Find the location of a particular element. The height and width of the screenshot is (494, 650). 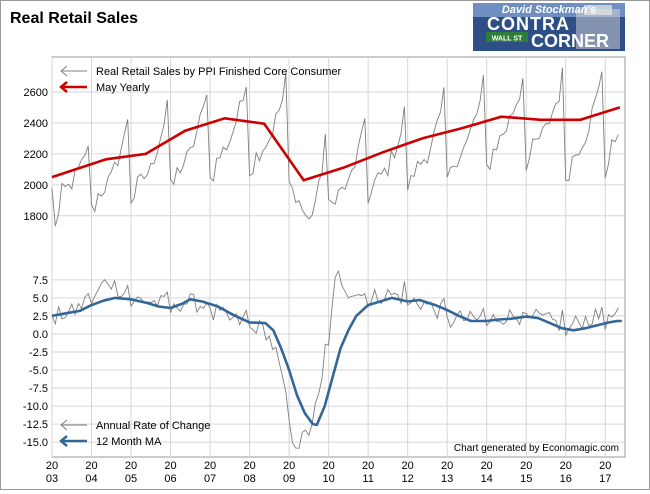

legend-entry-annual-rate: Annual Rate of Change is located at coordinates (135, 425).